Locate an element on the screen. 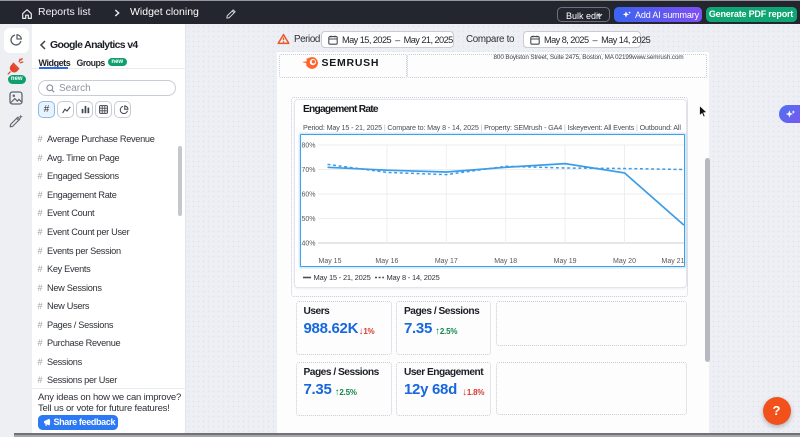 Image resolution: width=800 pixels, height=437 pixels. svg-text: 80% is located at coordinates (308, 145).